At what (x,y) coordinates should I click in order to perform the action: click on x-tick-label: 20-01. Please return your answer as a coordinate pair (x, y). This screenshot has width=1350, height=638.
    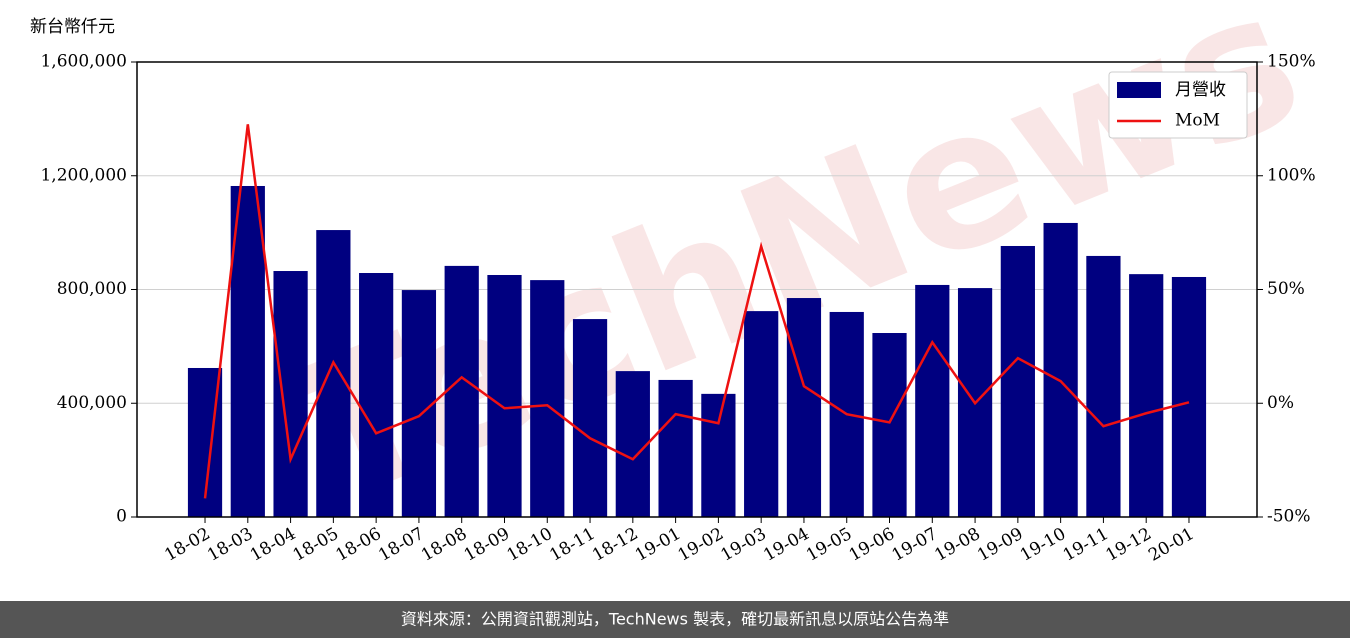
    Looking at the image, I should click on (1171, 545).